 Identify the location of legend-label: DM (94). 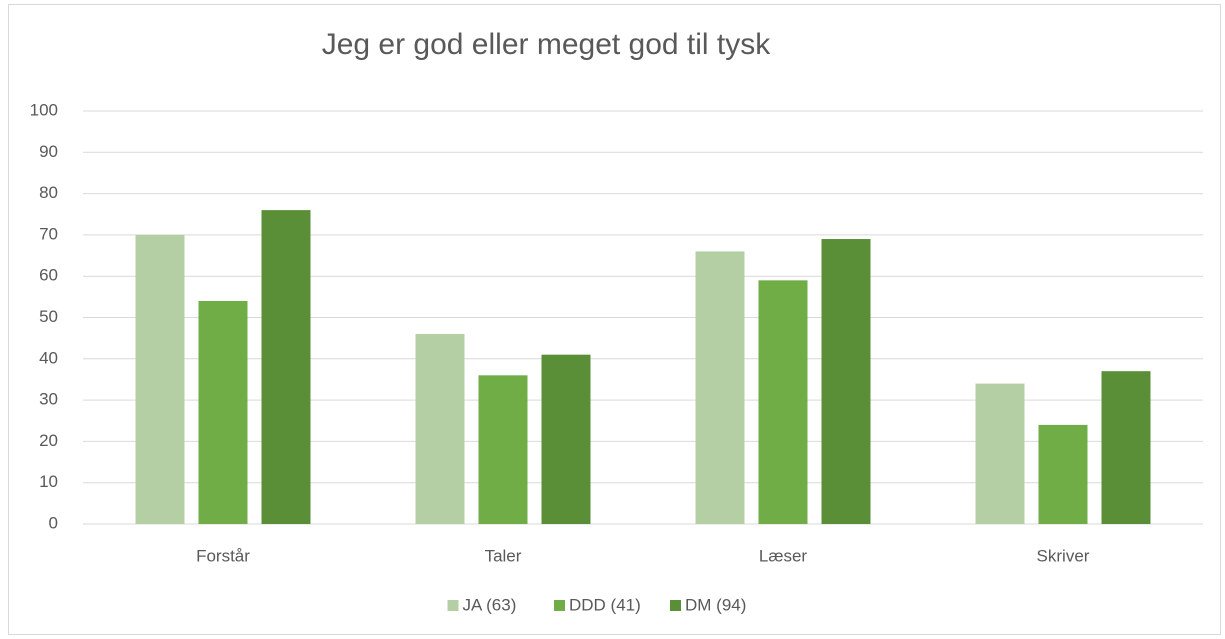
(715, 604).